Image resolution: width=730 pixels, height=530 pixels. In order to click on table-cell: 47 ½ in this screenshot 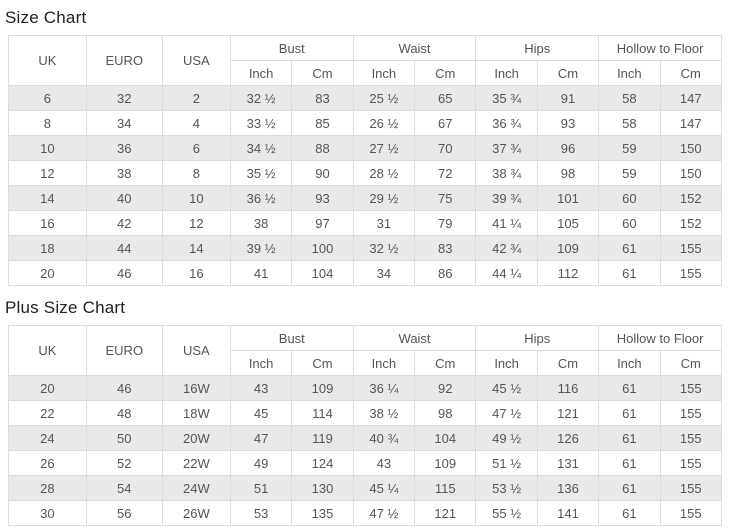, I will do `click(506, 413)`.